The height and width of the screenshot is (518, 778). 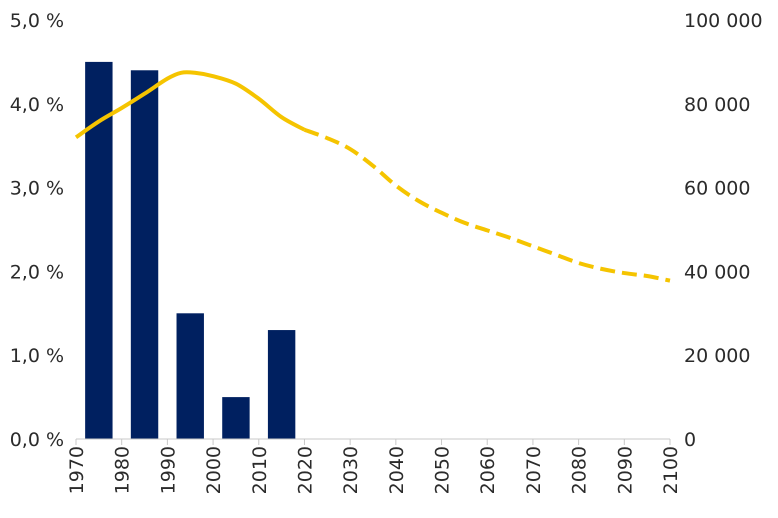 What do you see at coordinates (168, 470) in the screenshot?
I see `x-tick-label-1990: 1990` at bounding box center [168, 470].